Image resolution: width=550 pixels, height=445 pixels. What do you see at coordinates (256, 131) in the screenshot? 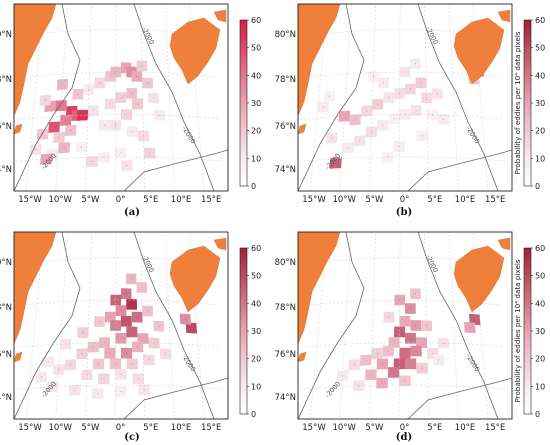
I see `colorbar-tick-label: 20` at bounding box center [256, 131].